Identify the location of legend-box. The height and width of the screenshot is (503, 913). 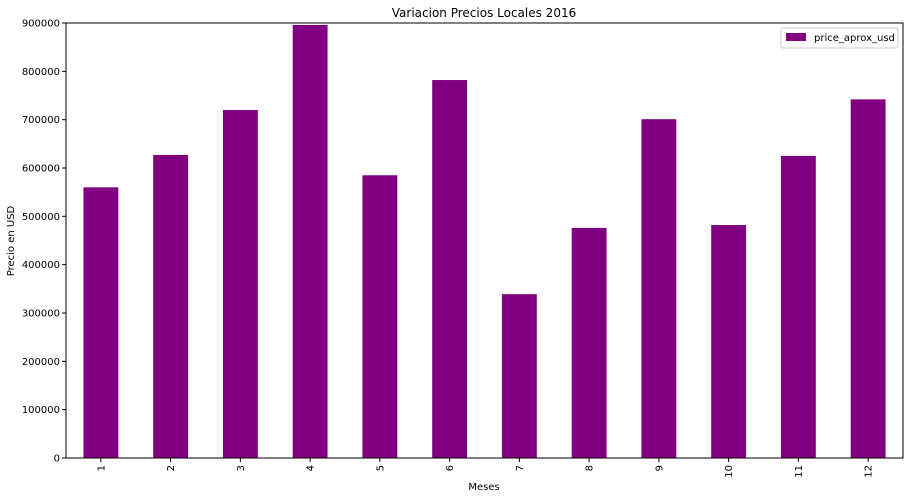
(839, 38).